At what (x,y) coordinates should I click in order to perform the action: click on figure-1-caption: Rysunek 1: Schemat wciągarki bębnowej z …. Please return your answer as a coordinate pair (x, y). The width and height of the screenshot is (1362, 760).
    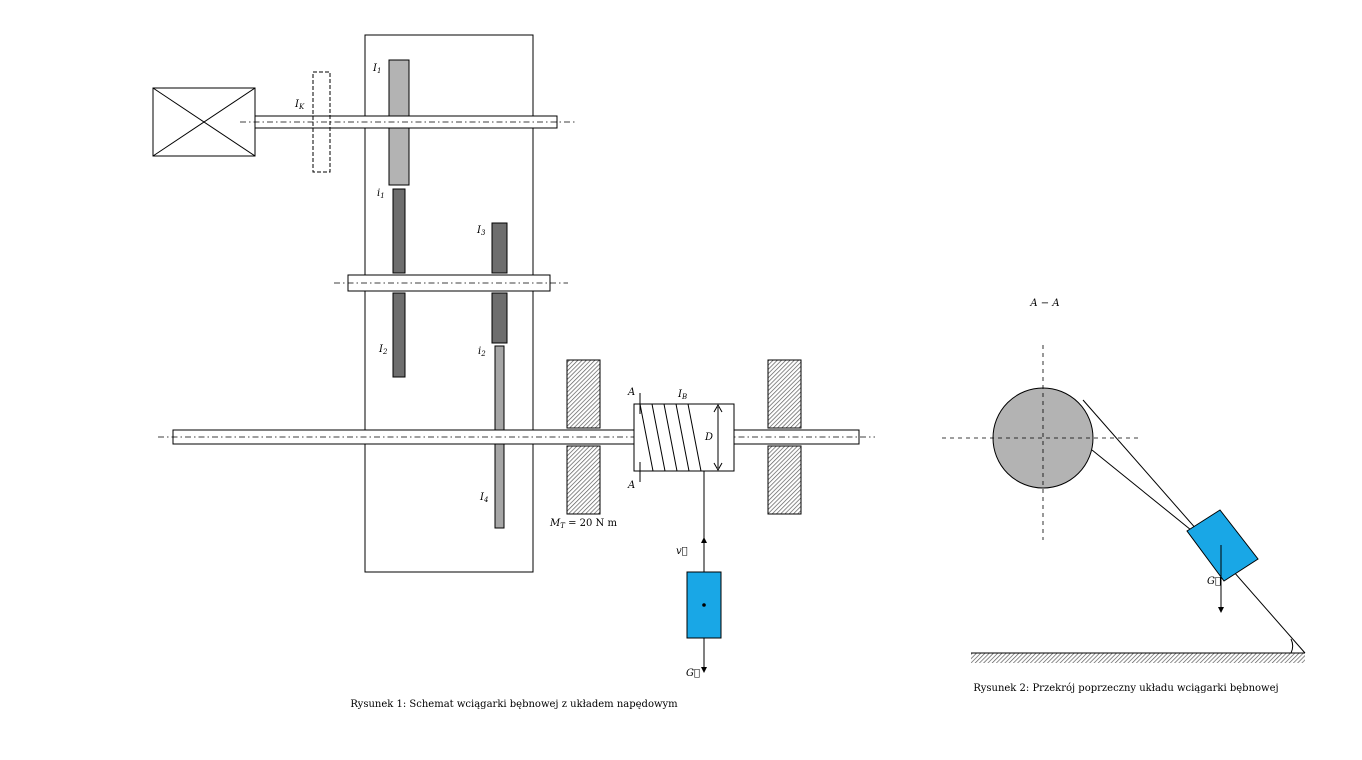
    Looking at the image, I should click on (514, 704).